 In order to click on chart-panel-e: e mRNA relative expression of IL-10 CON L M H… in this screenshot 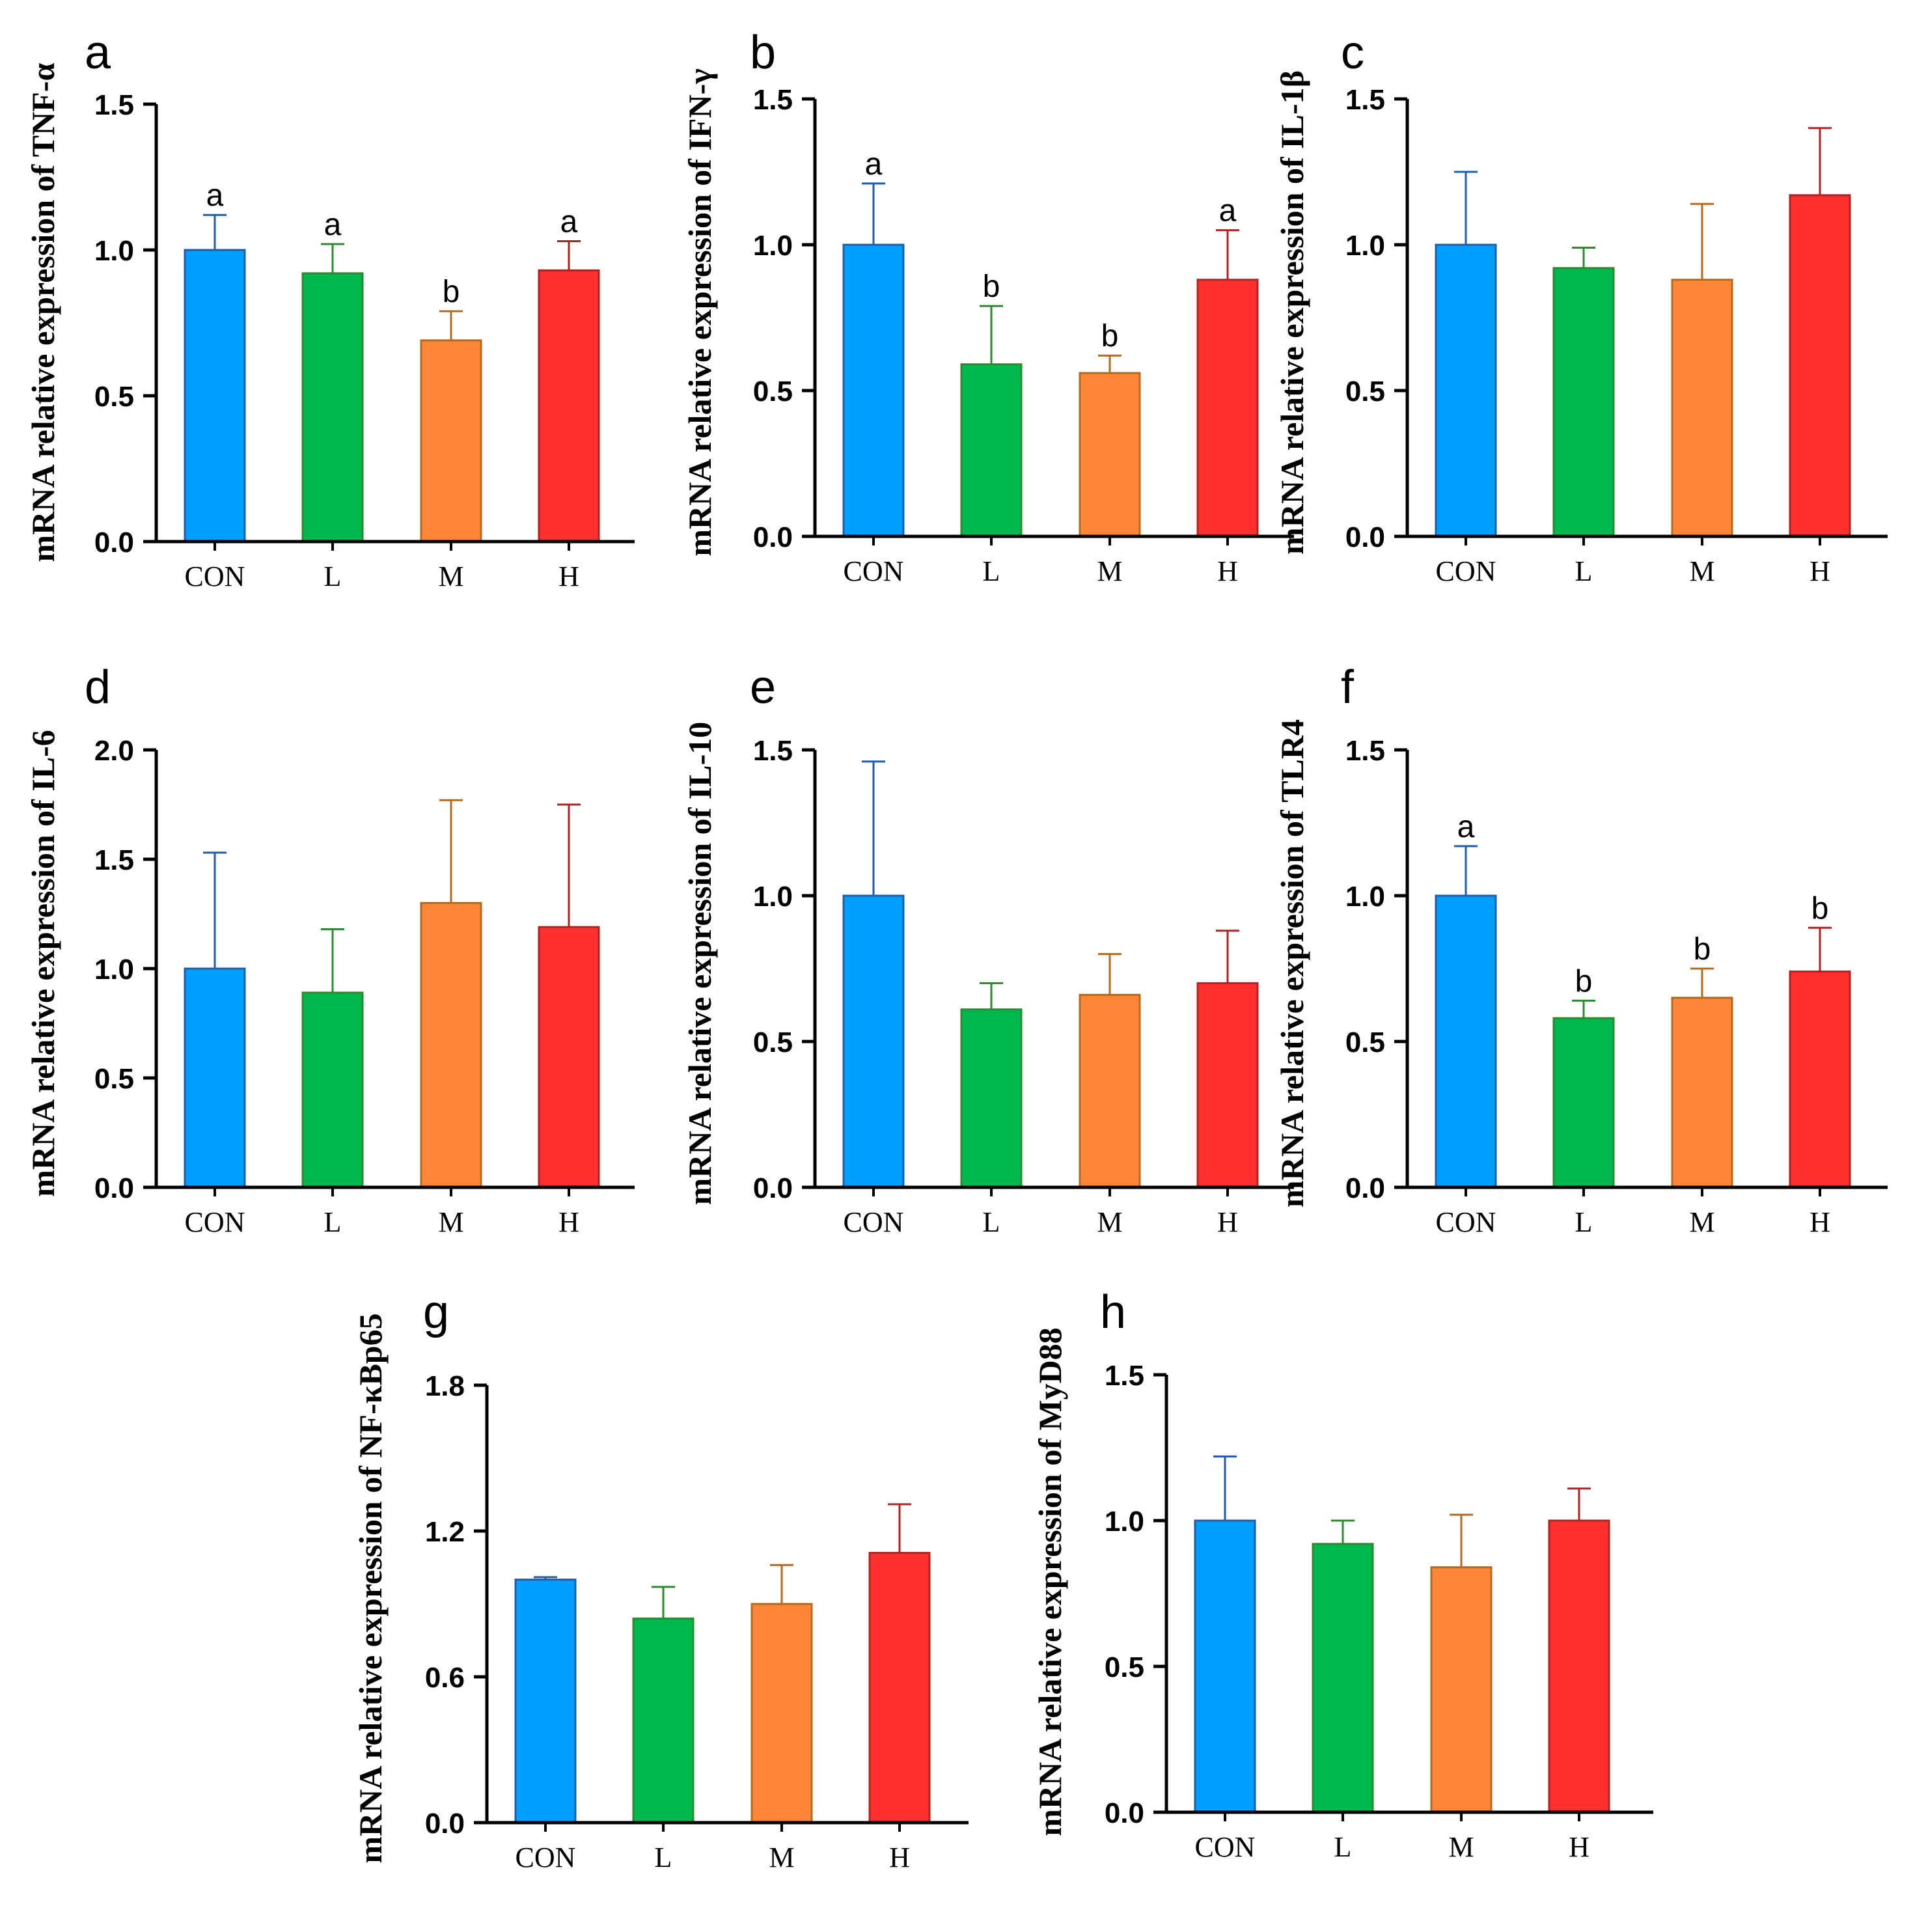, I will do `click(987, 949)`.